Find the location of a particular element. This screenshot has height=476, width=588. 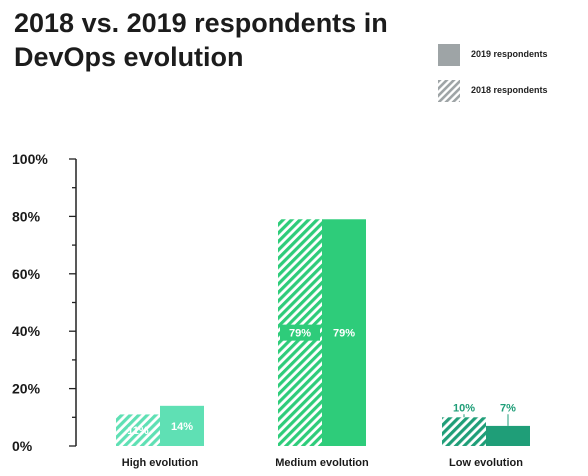

data-label-2019: 7% is located at coordinates (508, 408).